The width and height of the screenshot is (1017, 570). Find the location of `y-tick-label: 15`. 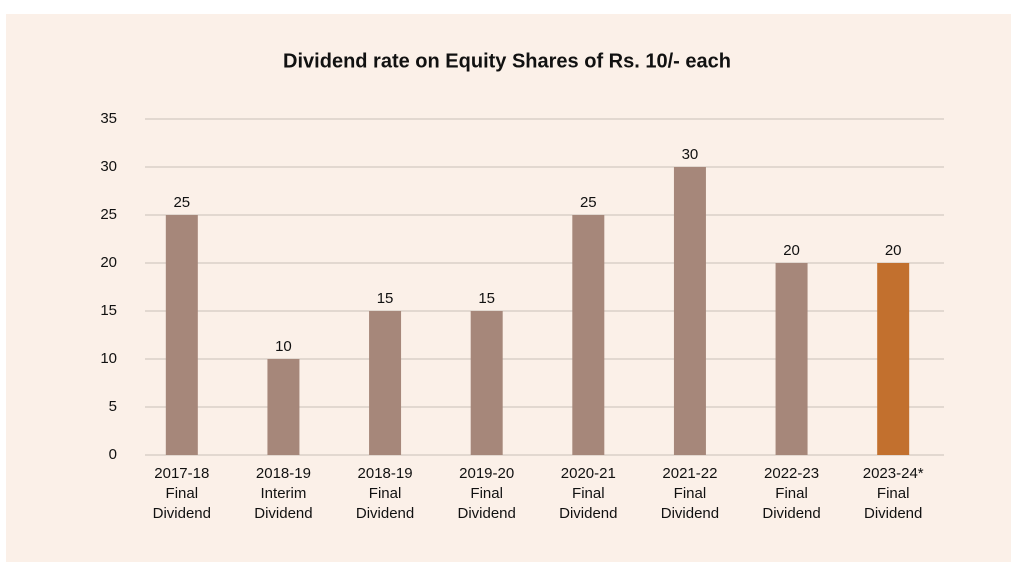

y-tick-label: 15 is located at coordinates (108, 310).